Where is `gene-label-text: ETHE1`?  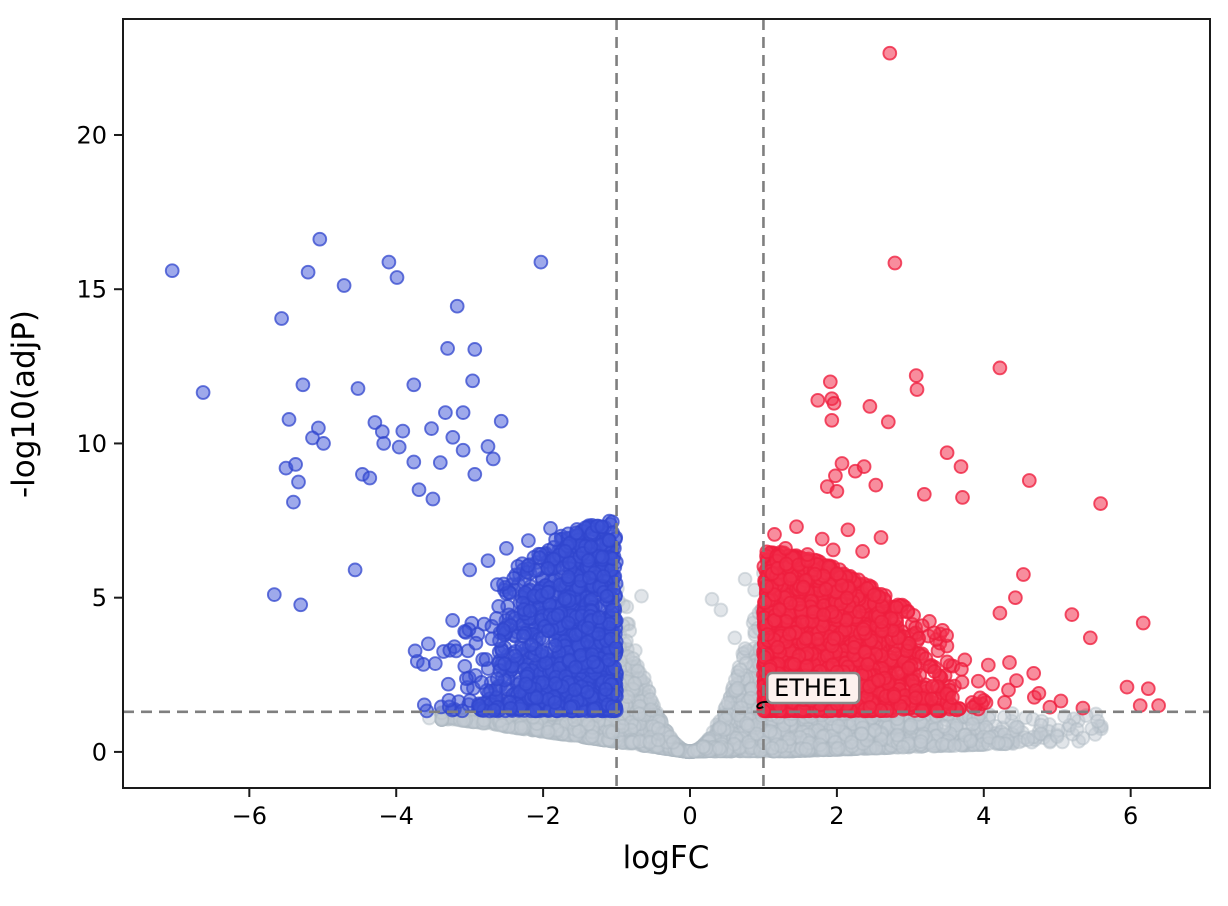 gene-label-text: ETHE1 is located at coordinates (813, 688).